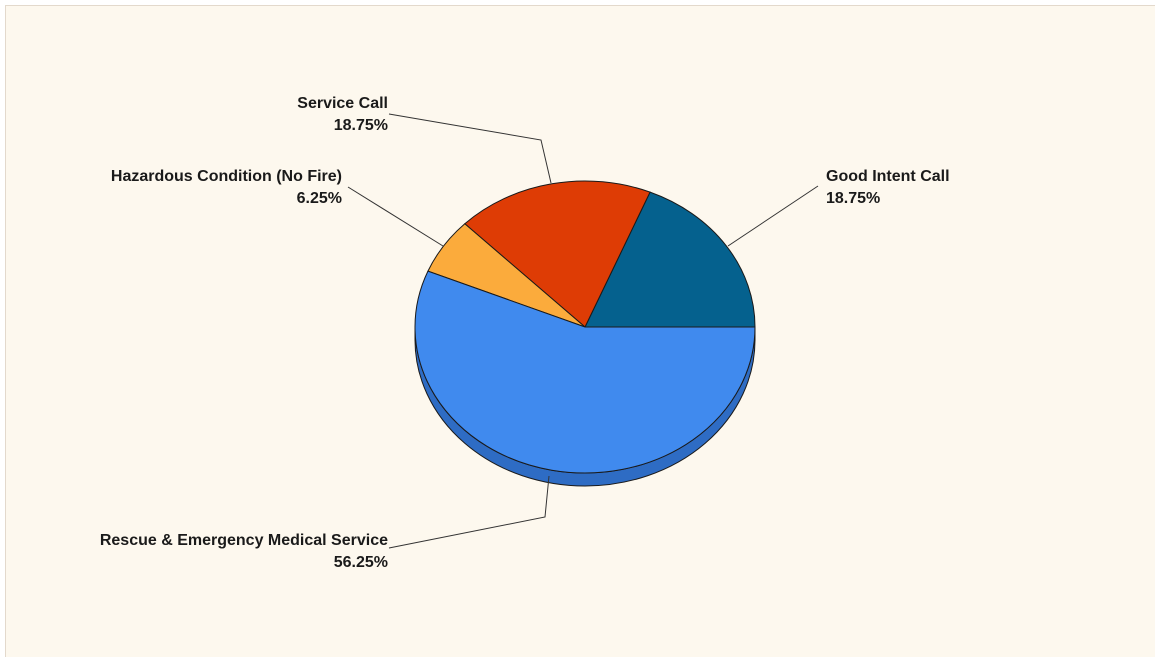 The width and height of the screenshot is (1157, 658). I want to click on label-hazardous-name: Hazardous Condition (No Fire), so click(226, 176).